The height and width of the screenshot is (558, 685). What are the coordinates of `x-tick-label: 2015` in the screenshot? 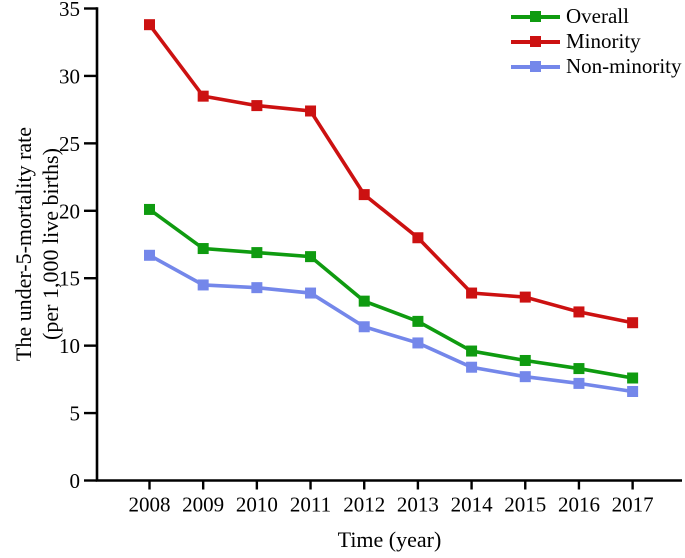 It's located at (525, 505).